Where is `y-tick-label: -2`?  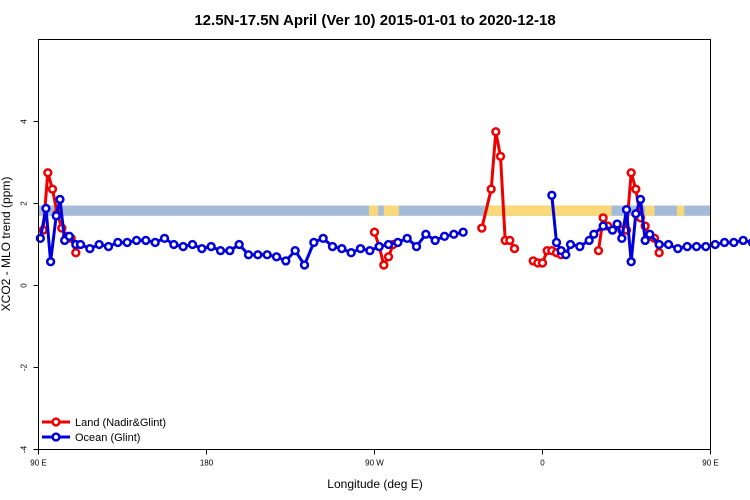 y-tick-label: -2 is located at coordinates (24, 367).